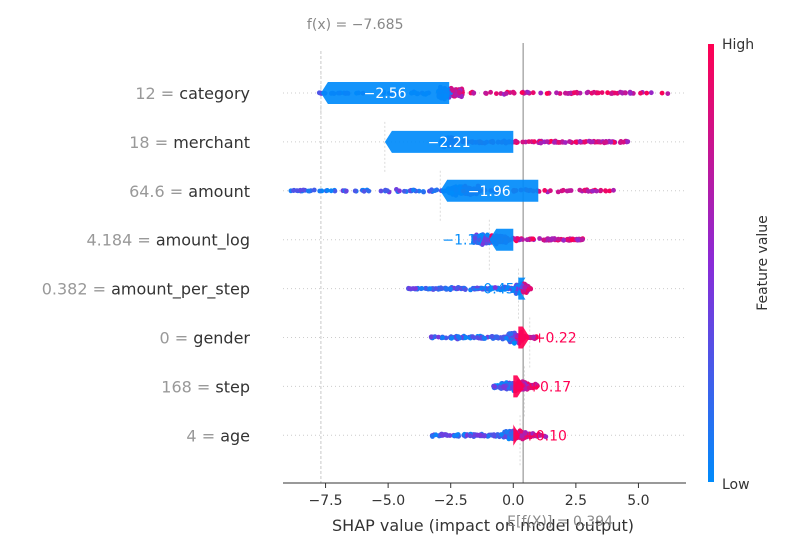  Describe the element at coordinates (120, 240) in the screenshot. I see `feature-value: 4.184 =` at that location.